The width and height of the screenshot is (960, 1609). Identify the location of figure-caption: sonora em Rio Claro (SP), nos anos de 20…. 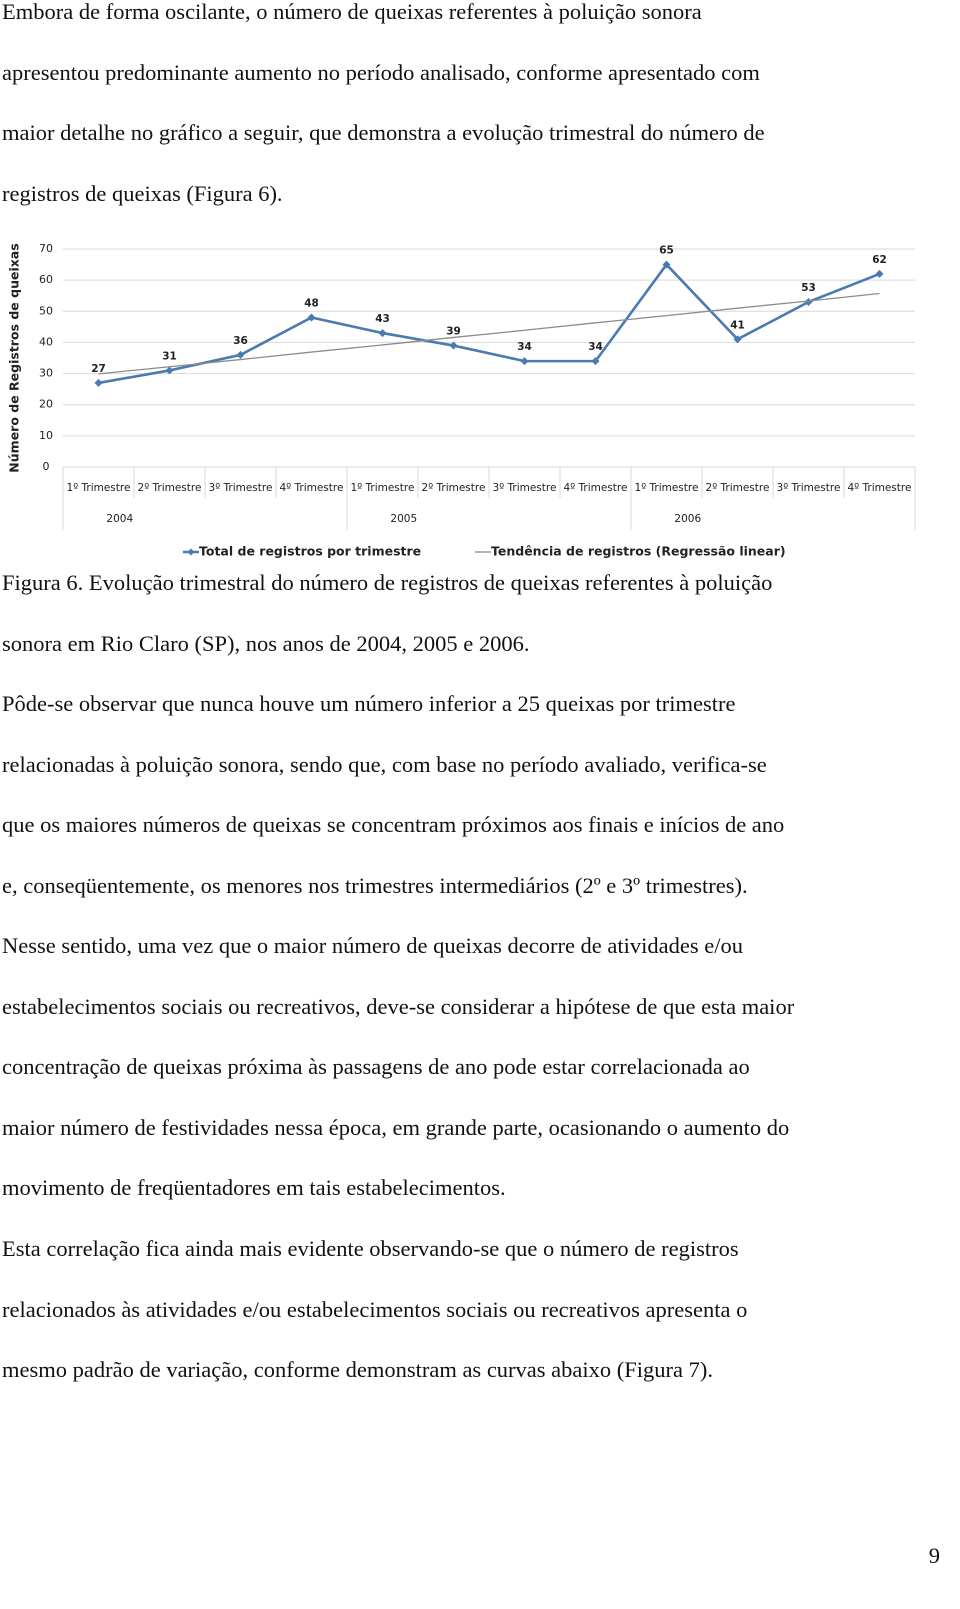
(266, 643).